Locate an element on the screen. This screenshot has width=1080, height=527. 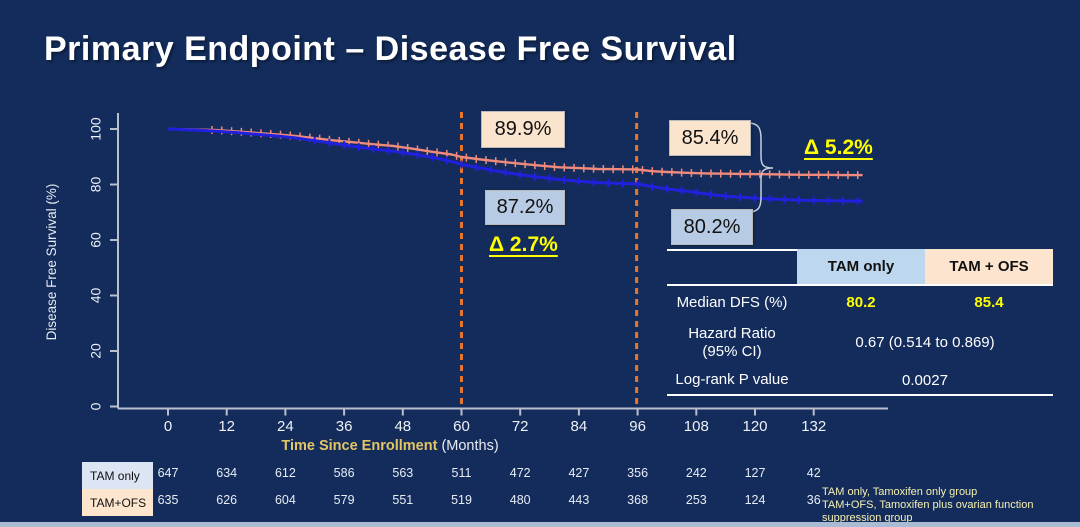
x-tick-label: 72 is located at coordinates (520, 426).